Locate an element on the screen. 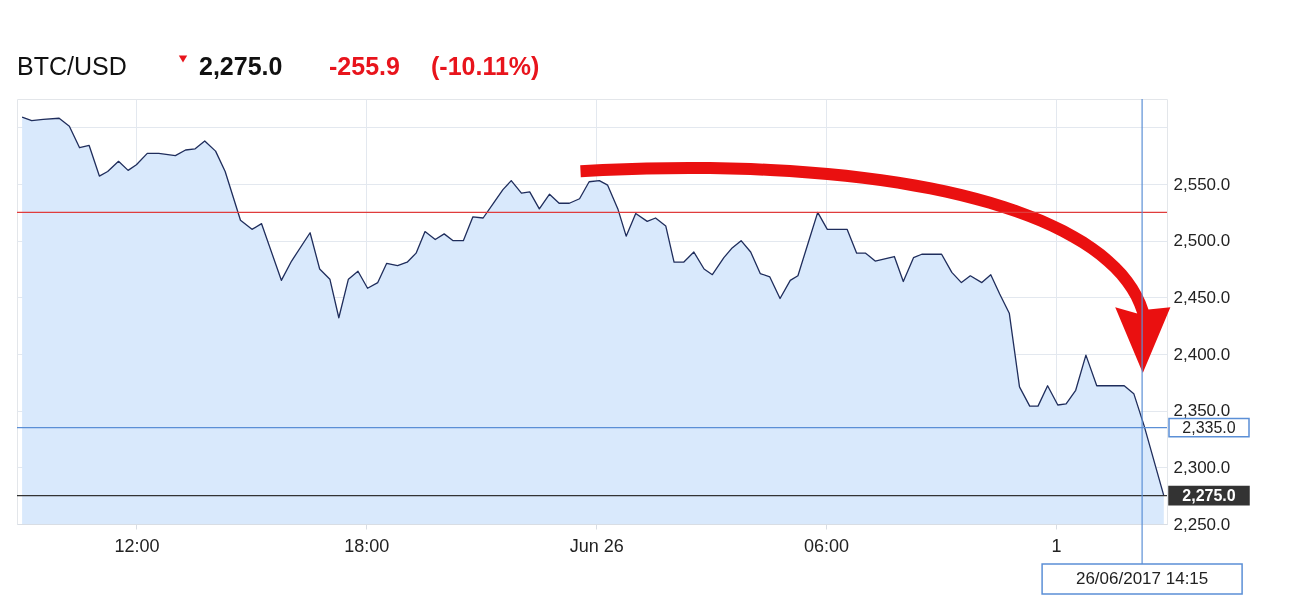 This screenshot has height=600, width=1308. ref-line-label: 2,275.0 is located at coordinates (1209, 495).